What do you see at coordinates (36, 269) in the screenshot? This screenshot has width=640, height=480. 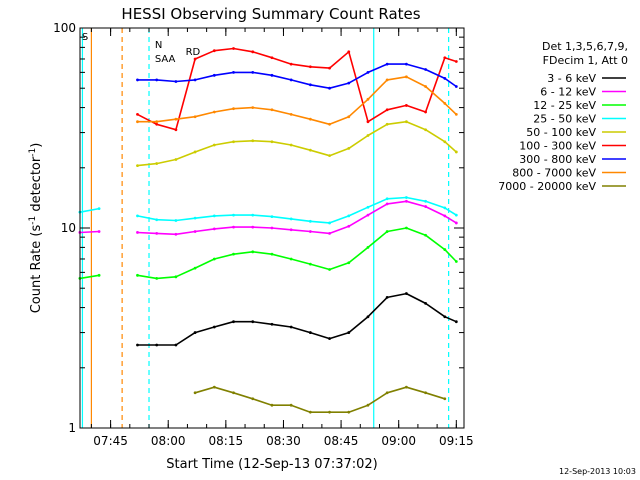 I see `y-axis-label-main: Count Rate (s` at bounding box center [36, 269].